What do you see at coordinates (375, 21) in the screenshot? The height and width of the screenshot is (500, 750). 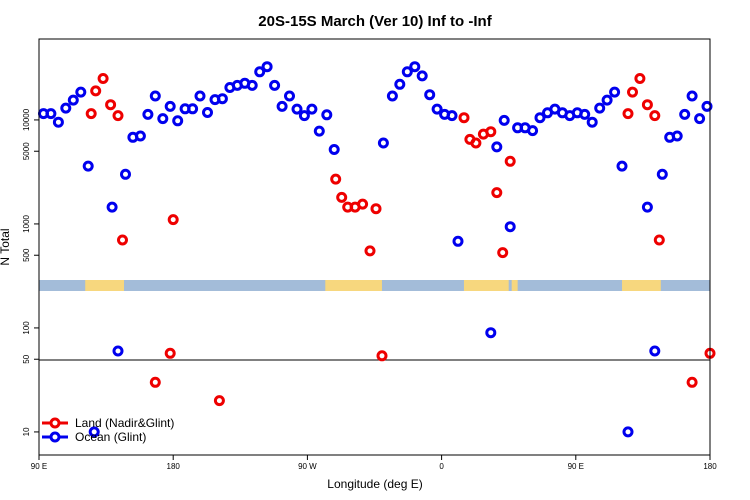 I see `chart-title: 20S-15S March (Ver 10) Inf to -Inf` at bounding box center [375, 21].